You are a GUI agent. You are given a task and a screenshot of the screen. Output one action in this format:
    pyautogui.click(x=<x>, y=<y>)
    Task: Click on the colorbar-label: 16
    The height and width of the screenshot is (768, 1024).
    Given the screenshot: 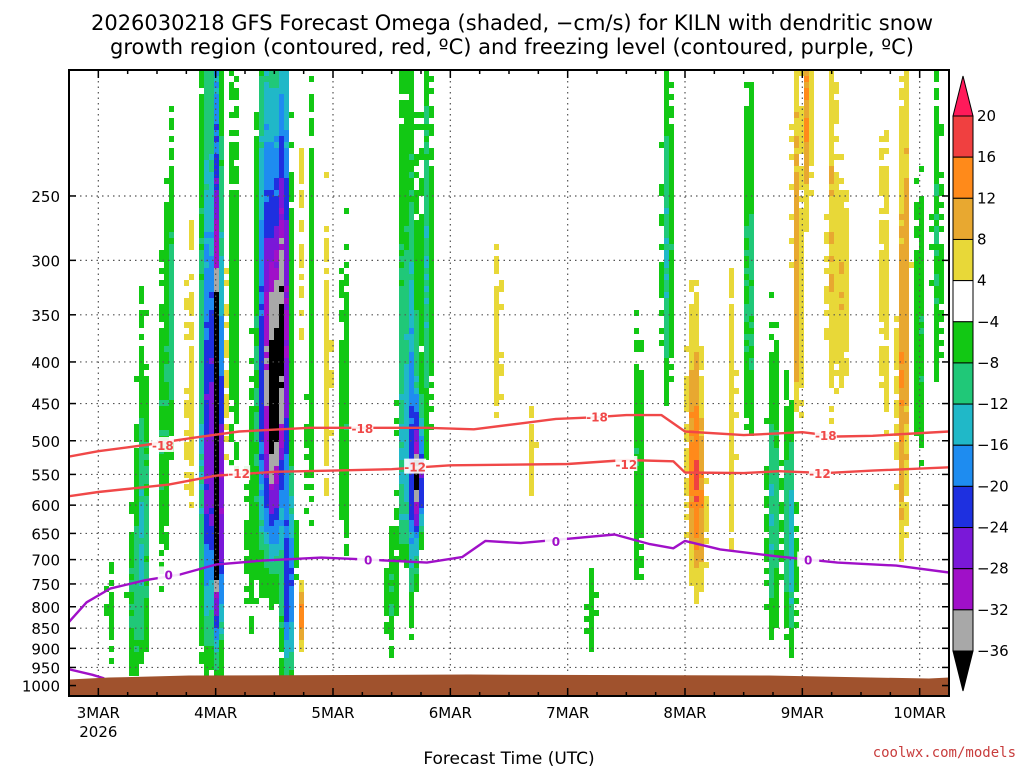 What is the action you would take?
    pyautogui.click(x=986, y=157)
    